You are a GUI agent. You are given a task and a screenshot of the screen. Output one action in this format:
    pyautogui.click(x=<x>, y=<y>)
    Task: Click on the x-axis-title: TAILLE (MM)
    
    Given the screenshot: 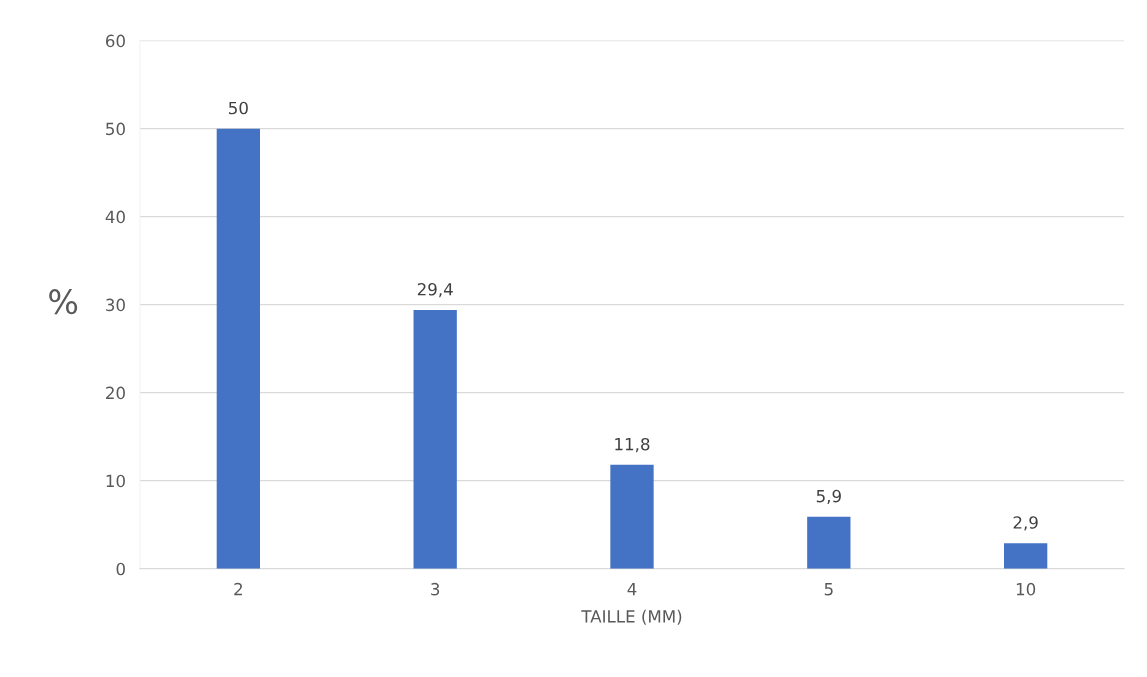 What is the action you would take?
    pyautogui.click(x=631, y=617)
    